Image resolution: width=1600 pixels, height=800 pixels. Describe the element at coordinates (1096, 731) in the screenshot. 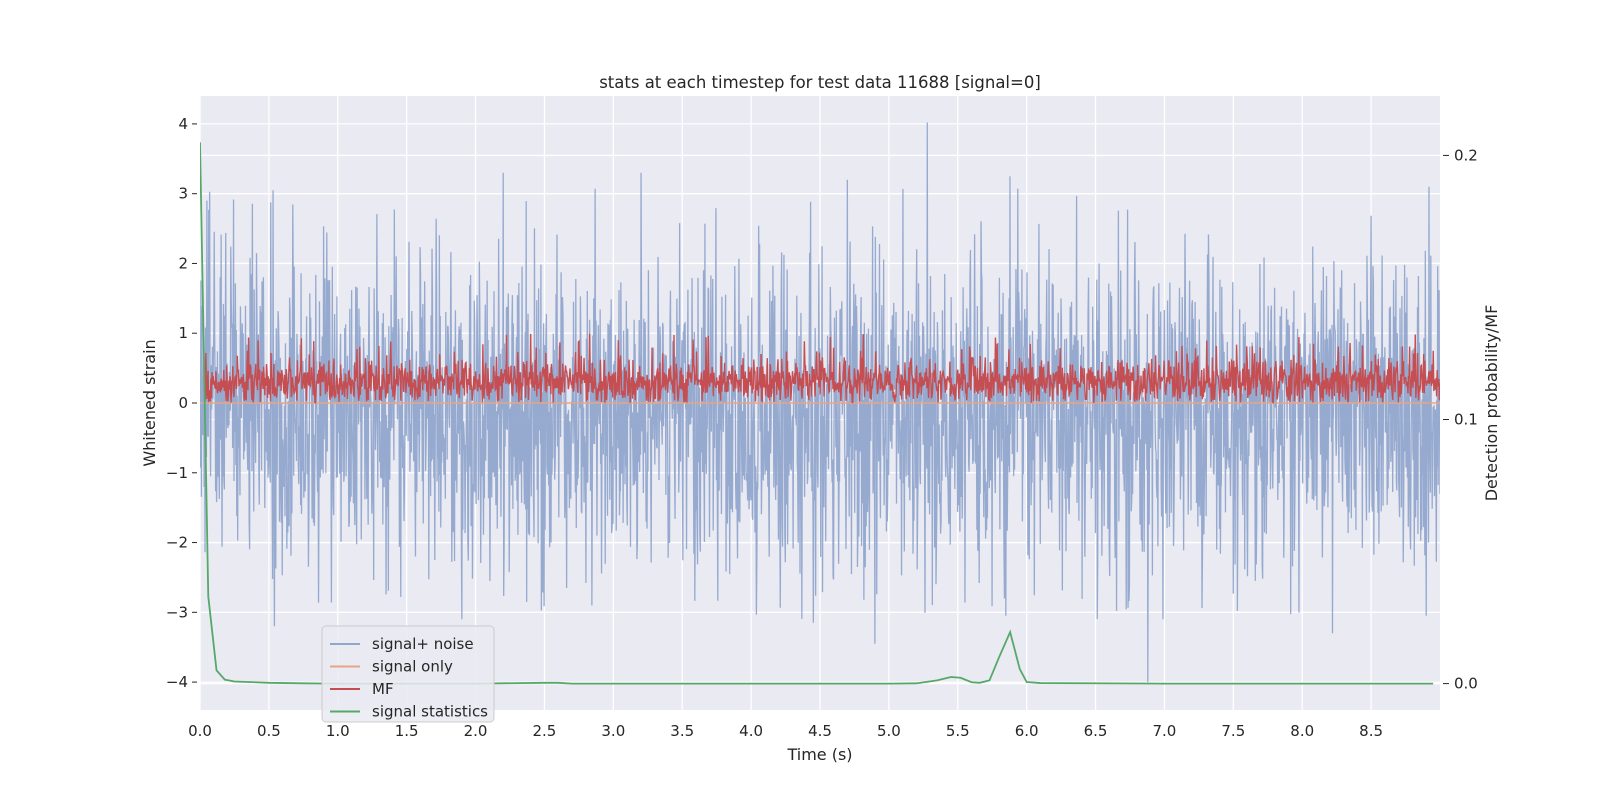

I see `x-tick-label: 6.5` at that location.